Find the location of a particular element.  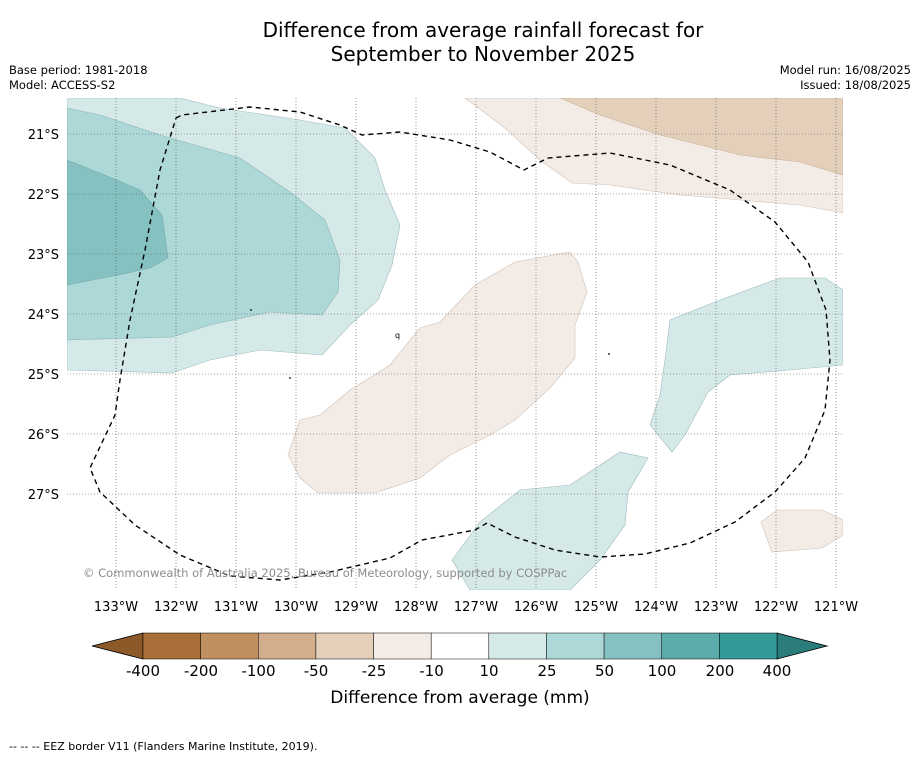

lat-label: 22°S is located at coordinates (43, 195).